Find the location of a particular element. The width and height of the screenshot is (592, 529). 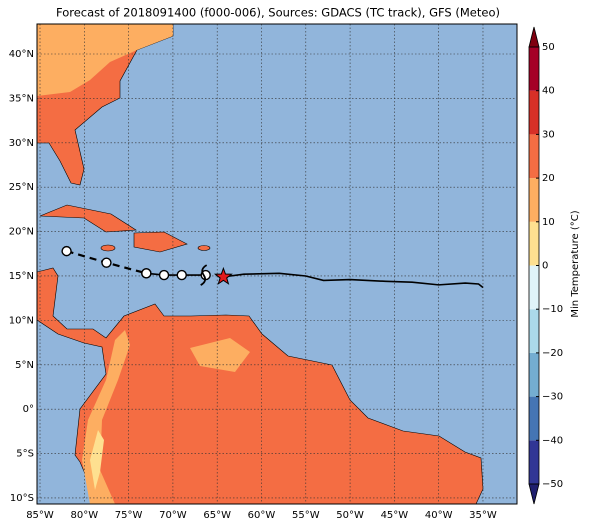

colorbar-tick-label: −40 is located at coordinates (552, 440).